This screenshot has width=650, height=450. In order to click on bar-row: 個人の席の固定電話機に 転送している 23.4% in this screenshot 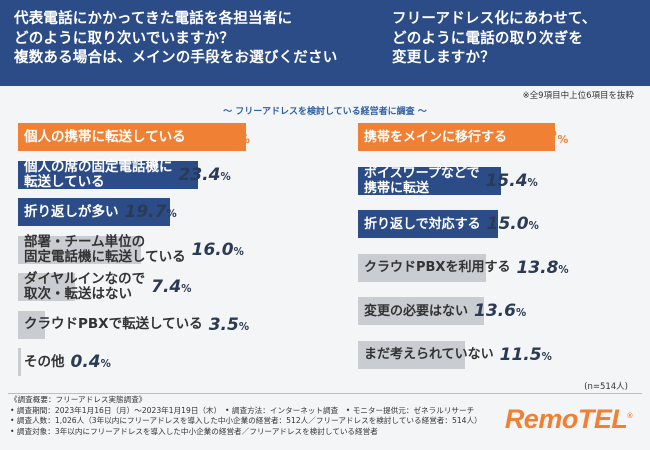, I will do `click(124, 175)`.